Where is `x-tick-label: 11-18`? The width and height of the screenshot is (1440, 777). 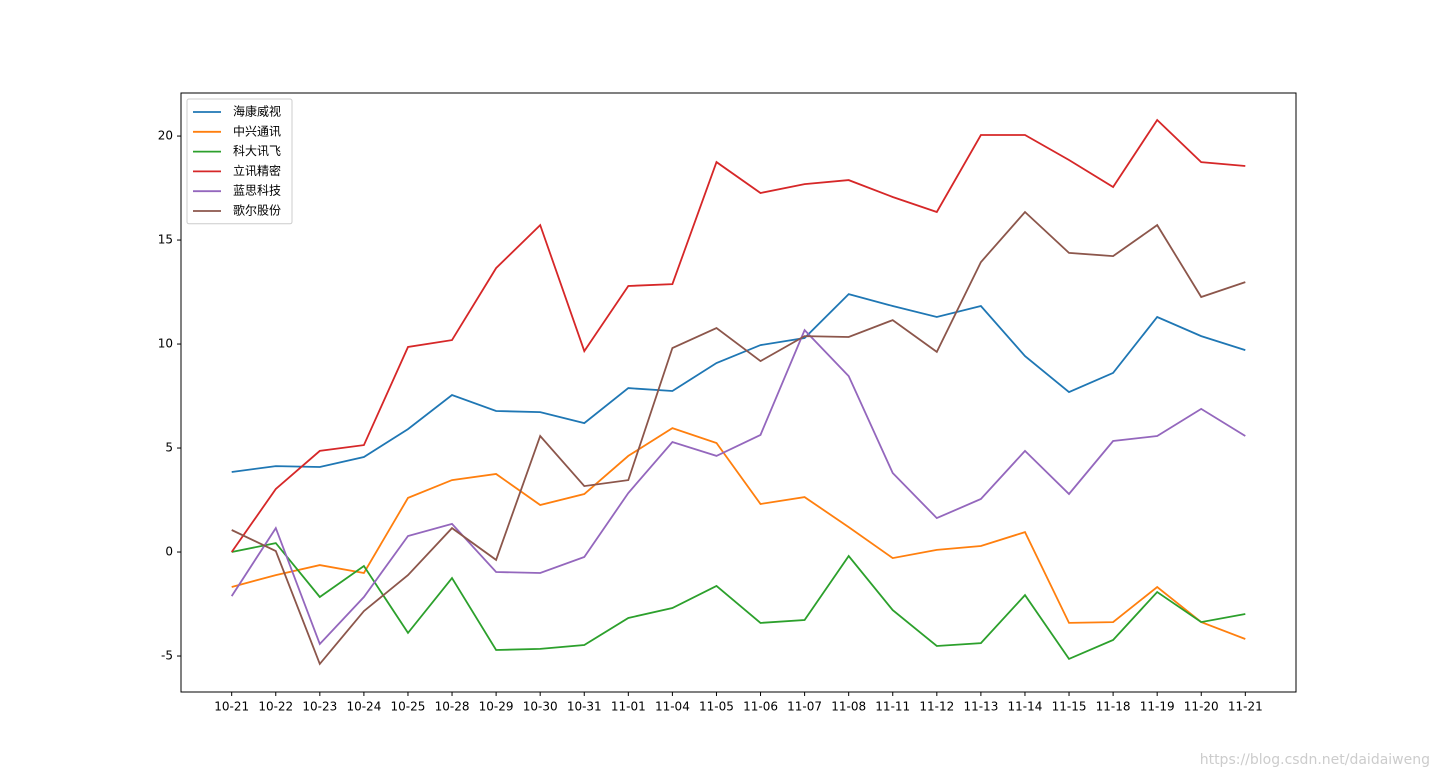 x-tick-label: 11-18 is located at coordinates (1113, 707).